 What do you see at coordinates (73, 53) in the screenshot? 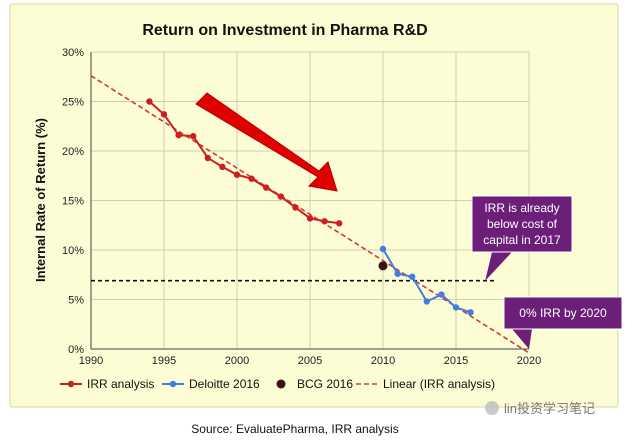
I see `y-tick-label: 30%` at bounding box center [73, 53].